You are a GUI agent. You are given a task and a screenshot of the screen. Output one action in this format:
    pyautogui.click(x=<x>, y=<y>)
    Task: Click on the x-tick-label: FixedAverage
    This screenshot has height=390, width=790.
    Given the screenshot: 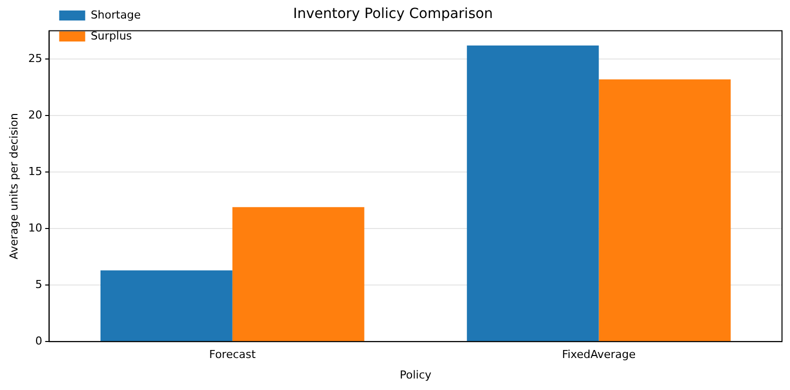 What is the action you would take?
    pyautogui.click(x=599, y=355)
    